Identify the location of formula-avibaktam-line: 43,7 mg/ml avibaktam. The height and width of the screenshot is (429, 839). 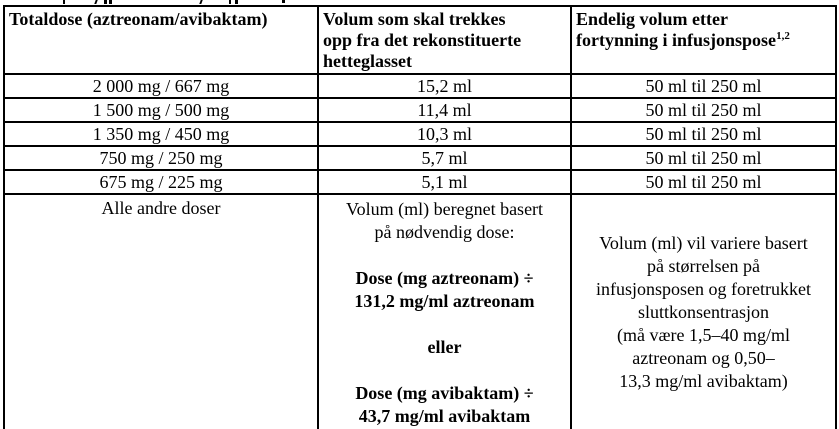
(444, 416).